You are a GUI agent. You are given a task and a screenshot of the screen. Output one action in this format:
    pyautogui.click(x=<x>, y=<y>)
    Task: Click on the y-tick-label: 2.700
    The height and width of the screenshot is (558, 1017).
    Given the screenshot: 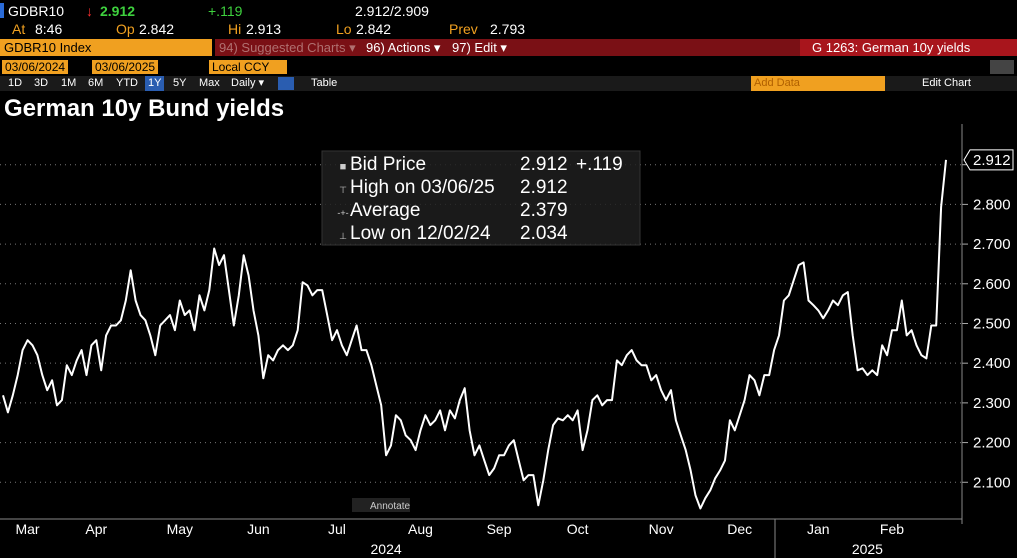 What is the action you would take?
    pyautogui.click(x=992, y=244)
    